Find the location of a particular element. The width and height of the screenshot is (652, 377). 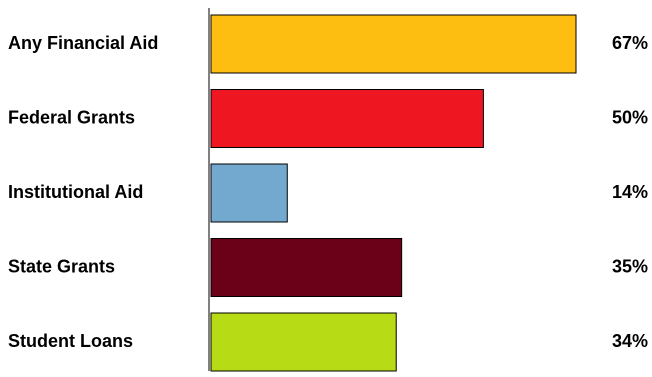

bar-student-loans is located at coordinates (303, 342).